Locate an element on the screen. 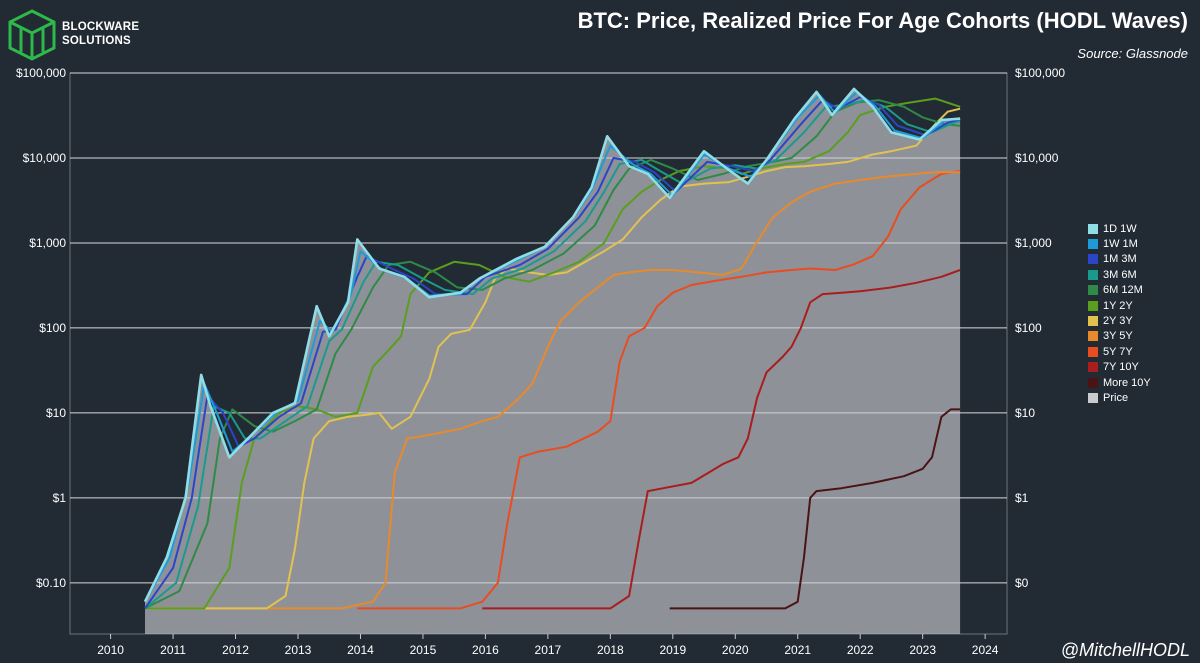 The image size is (1200, 663). x-tick-label: 2023 is located at coordinates (922, 650).